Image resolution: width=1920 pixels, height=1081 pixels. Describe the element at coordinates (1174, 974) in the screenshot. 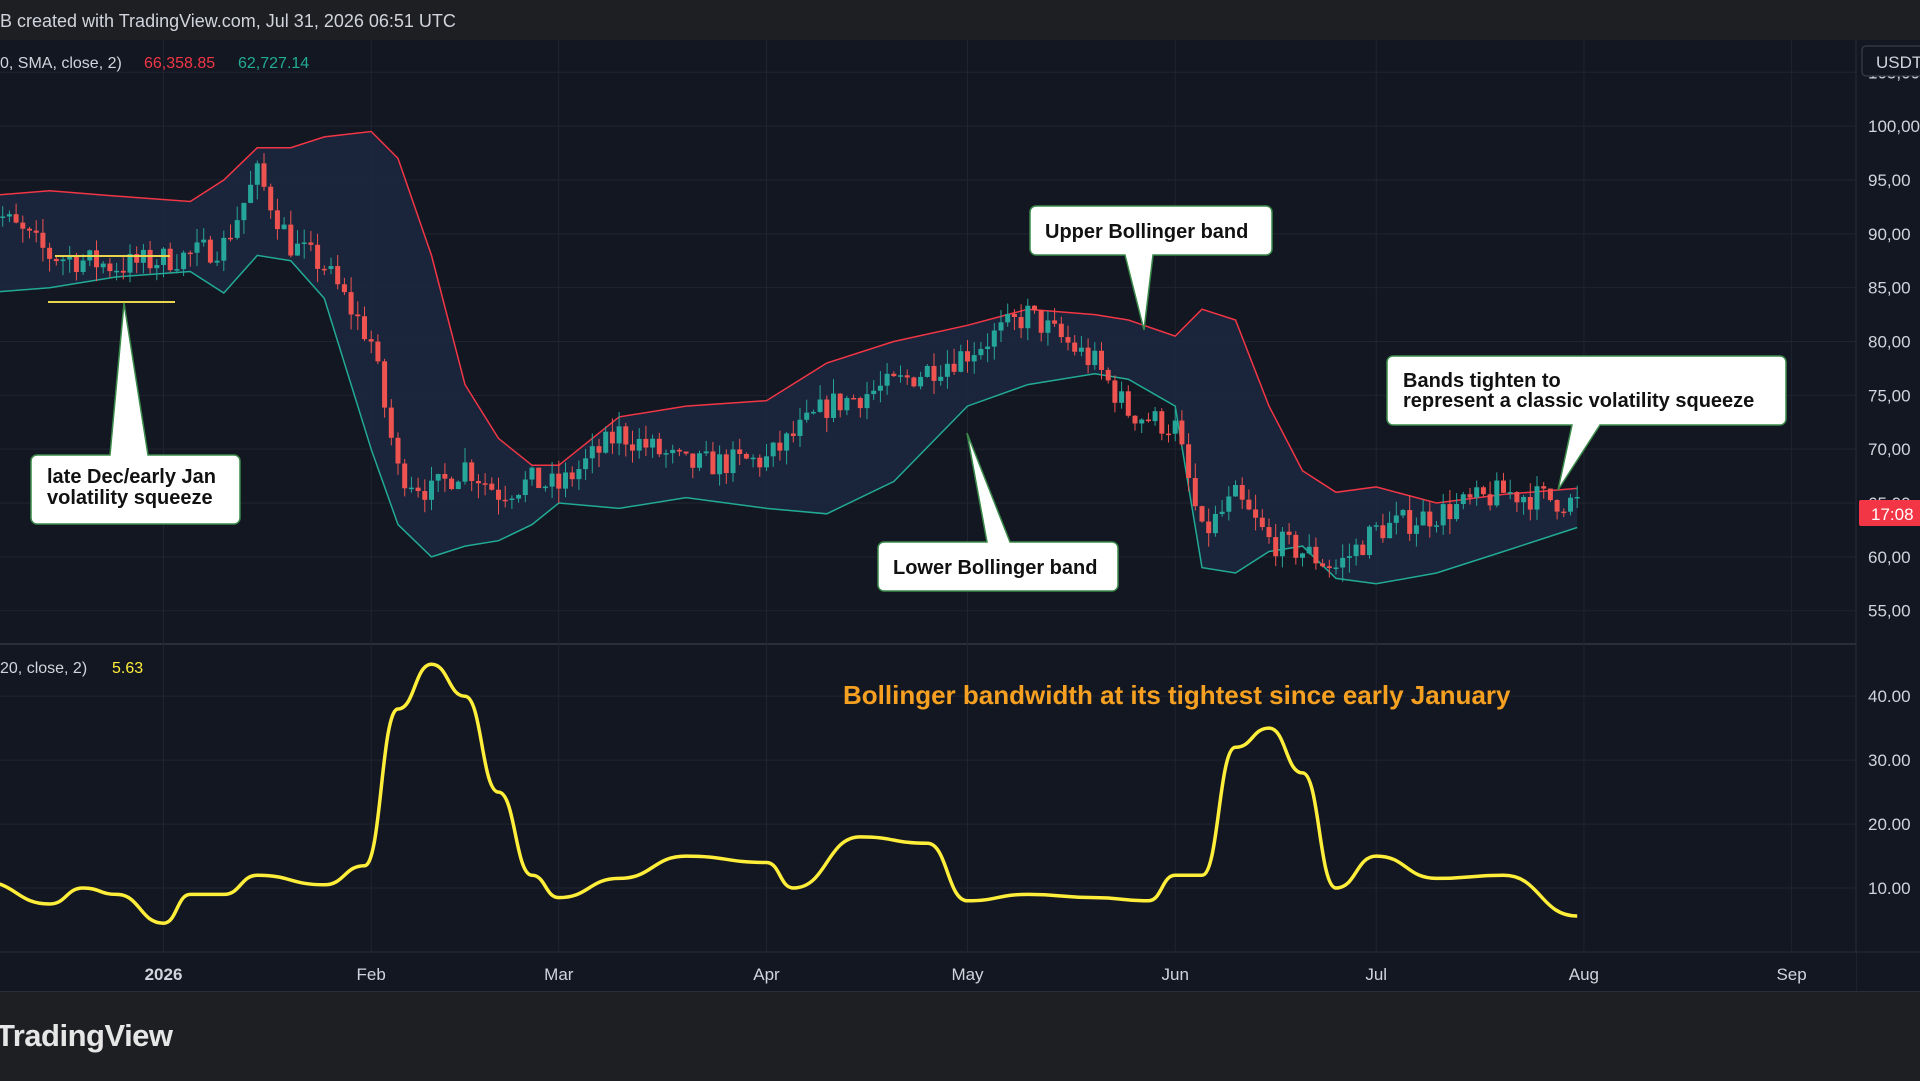

I see `time-axis-tick: Jun` at that location.